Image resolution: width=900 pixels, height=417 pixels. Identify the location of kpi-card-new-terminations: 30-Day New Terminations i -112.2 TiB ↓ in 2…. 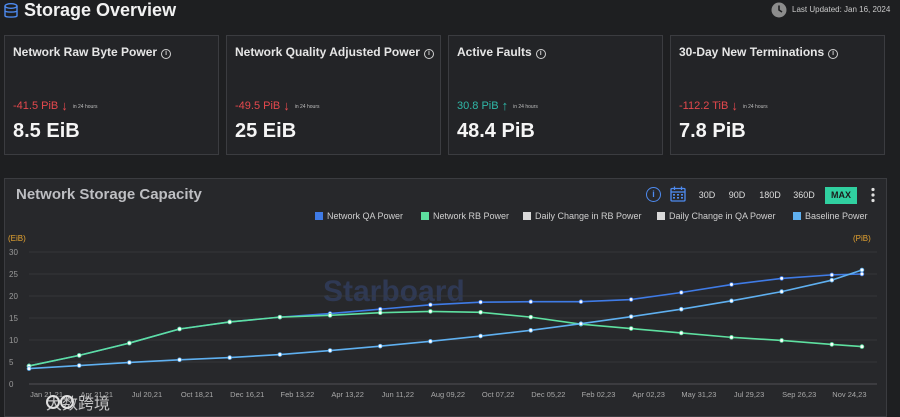
(777, 95).